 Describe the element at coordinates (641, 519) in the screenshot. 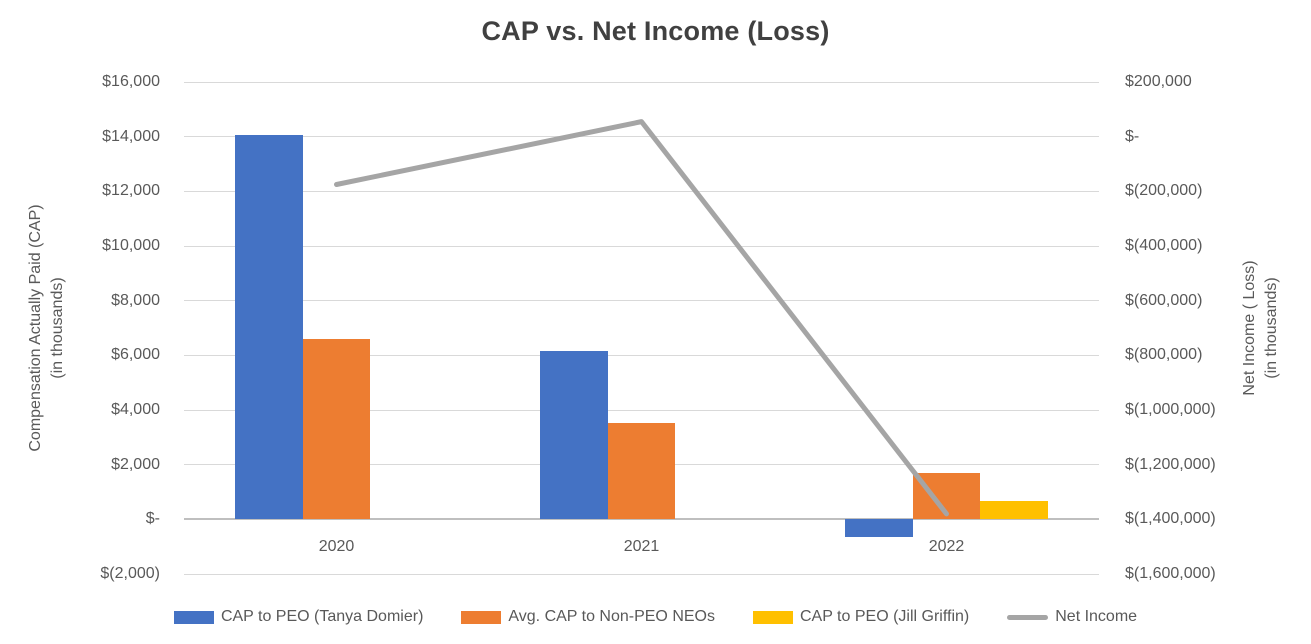

I see `category-axis-line` at that location.